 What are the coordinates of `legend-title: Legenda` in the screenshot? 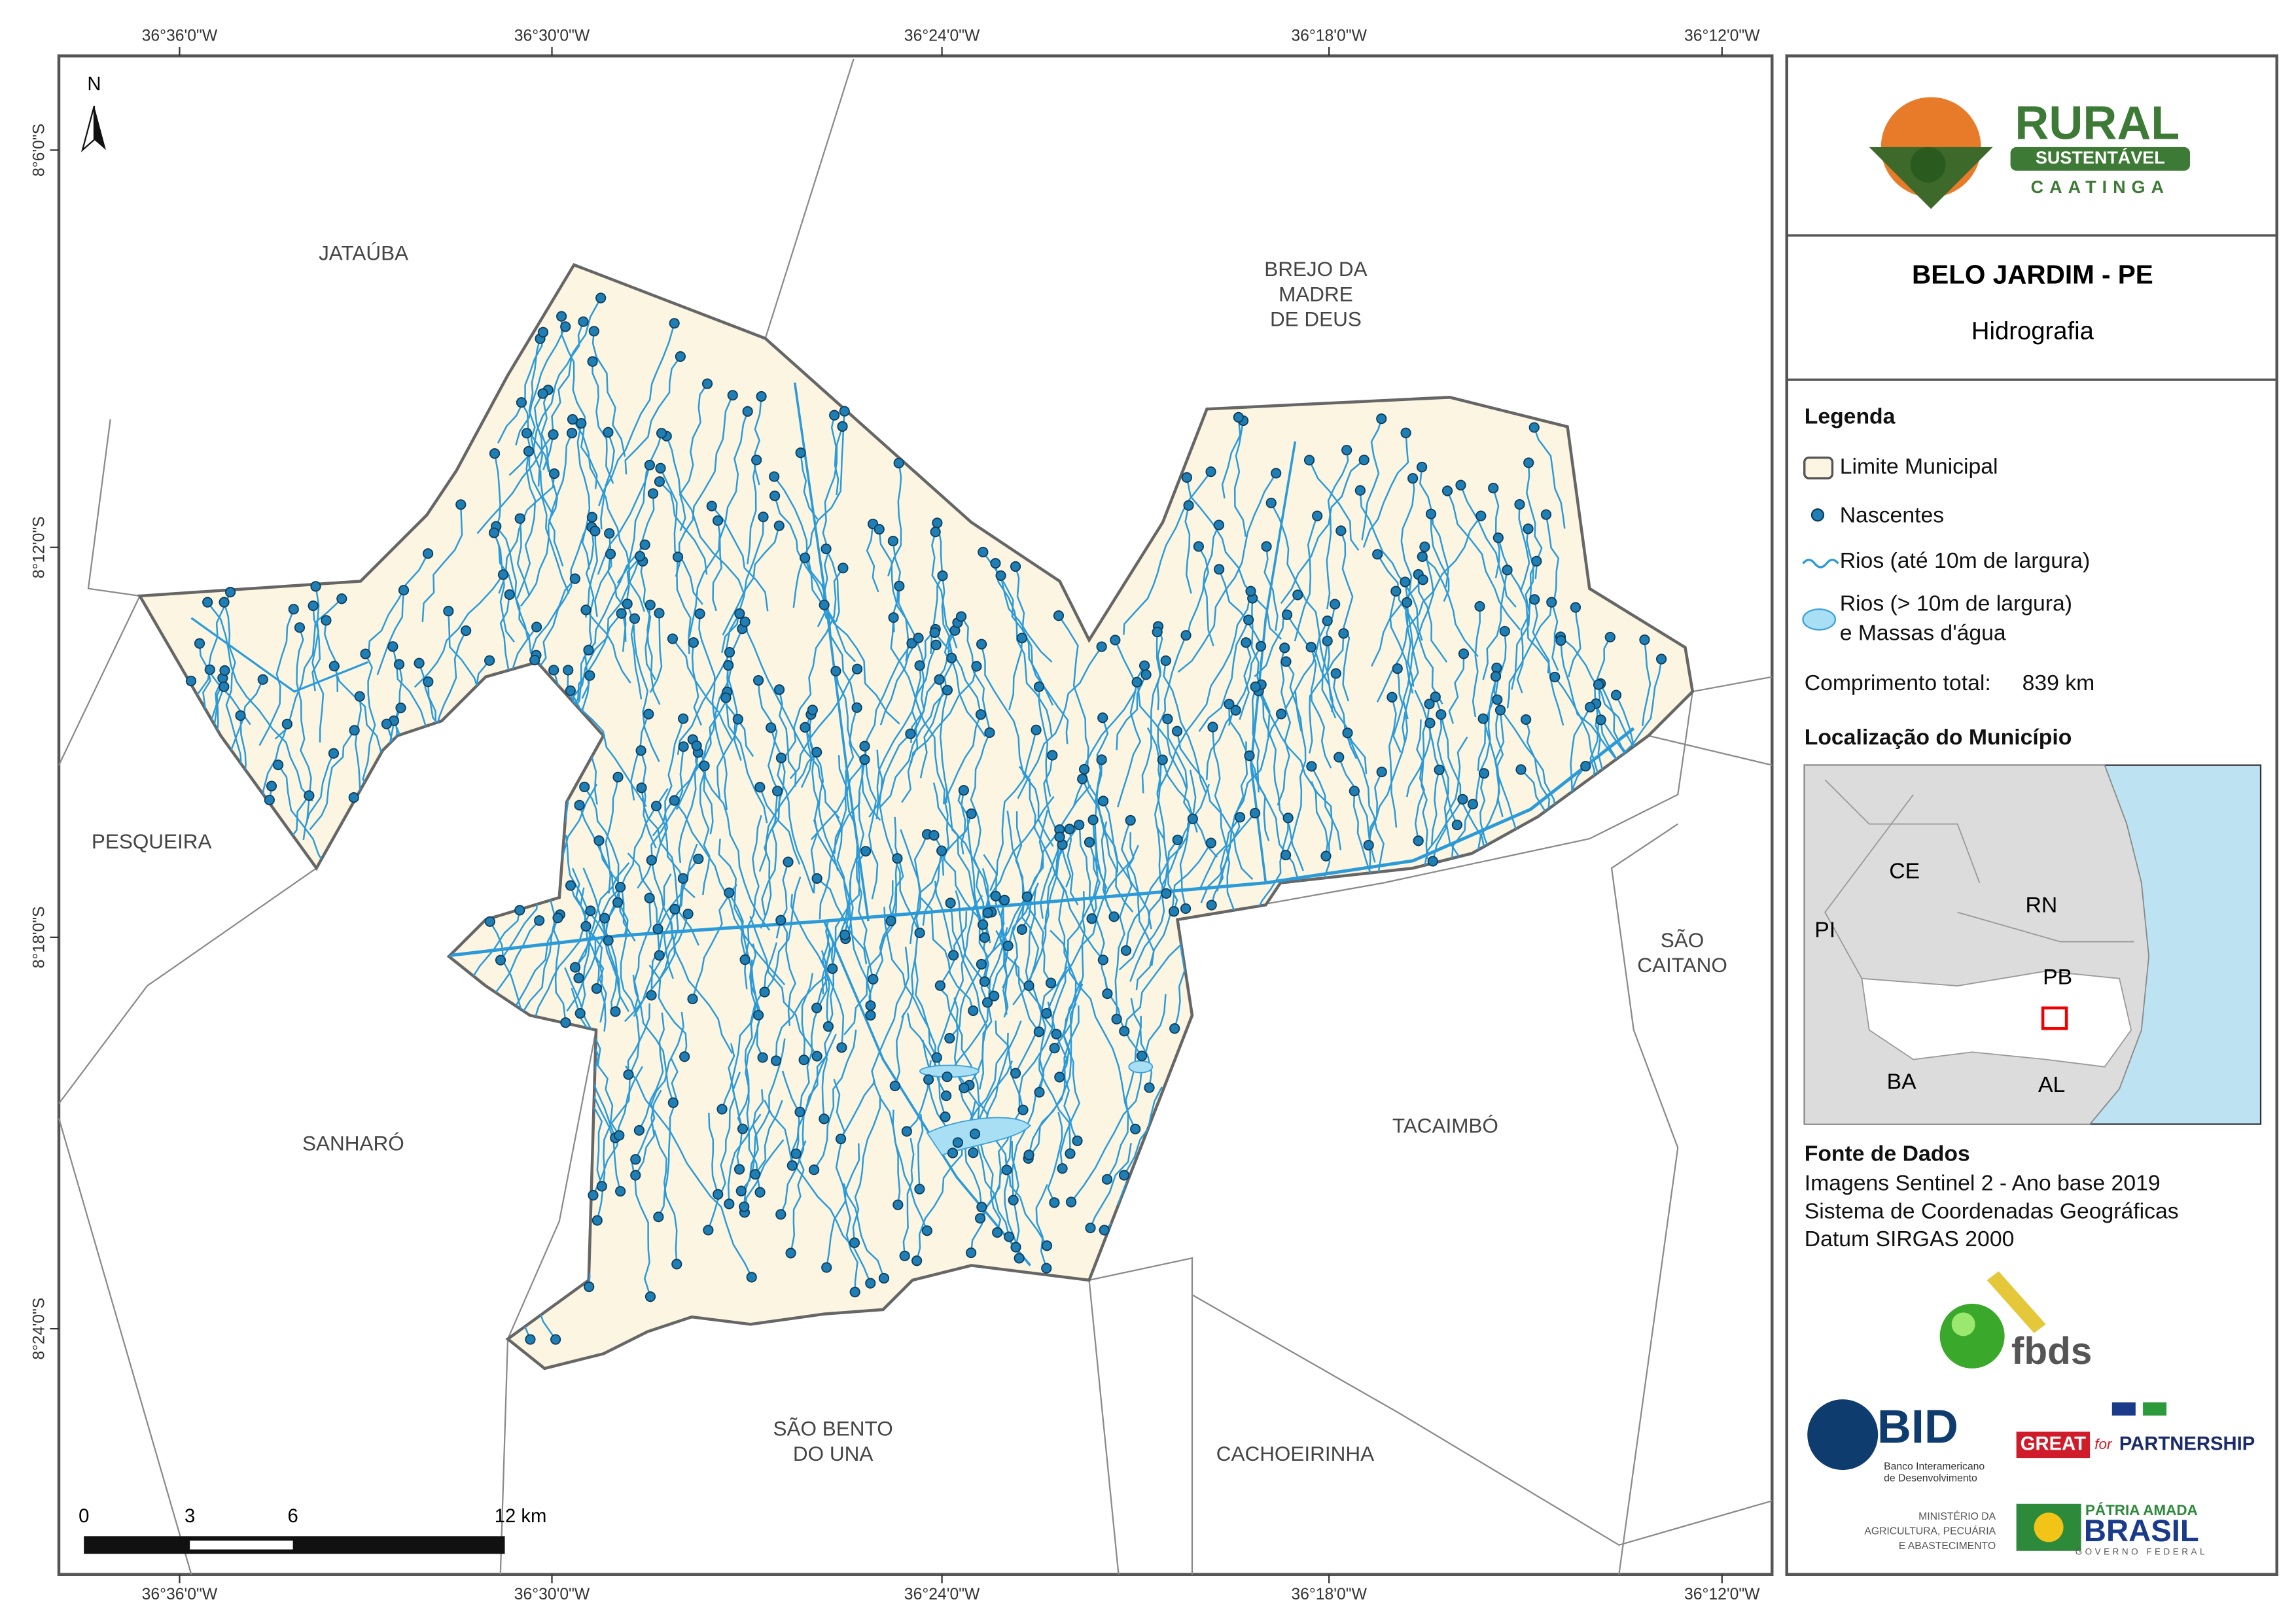 It's located at (1850, 416).